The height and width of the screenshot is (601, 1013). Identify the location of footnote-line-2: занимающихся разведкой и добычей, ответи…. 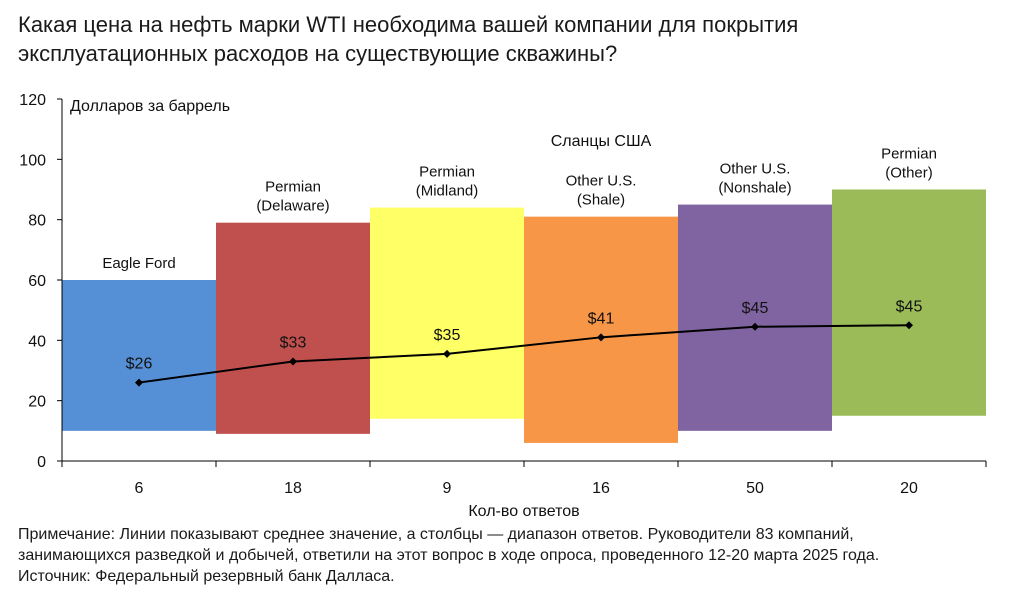
(449, 555).